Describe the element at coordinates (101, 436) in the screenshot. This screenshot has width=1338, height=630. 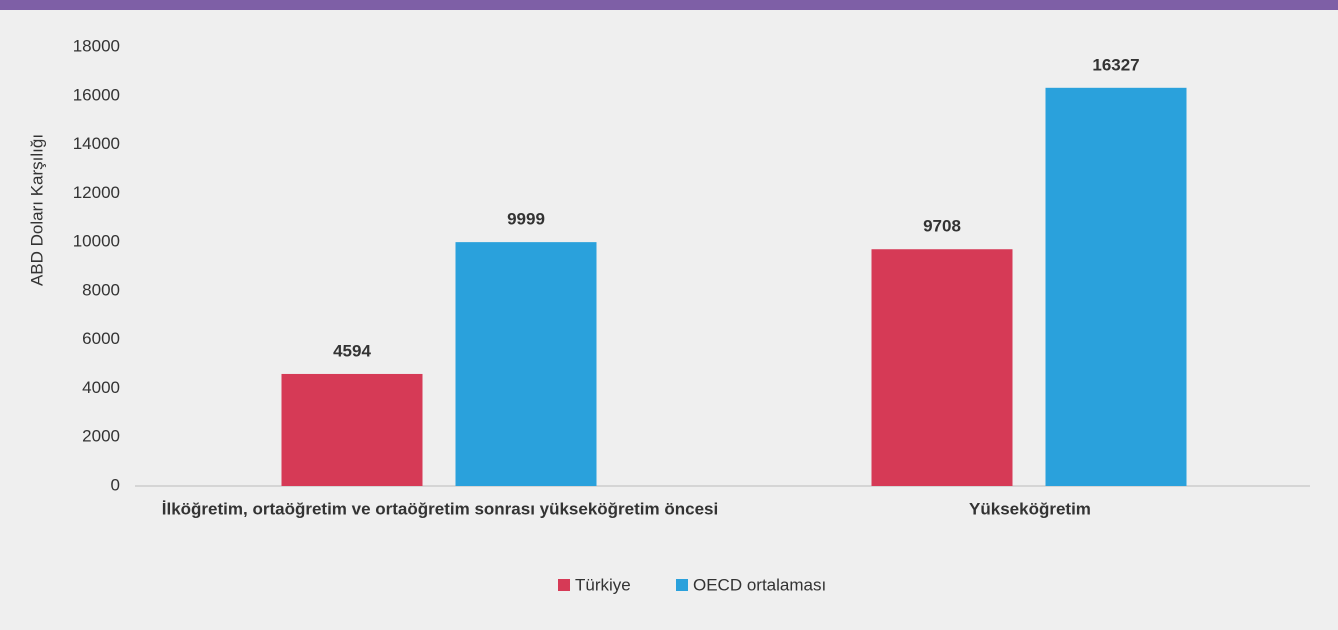
I see `y-tick-label: 2000` at that location.